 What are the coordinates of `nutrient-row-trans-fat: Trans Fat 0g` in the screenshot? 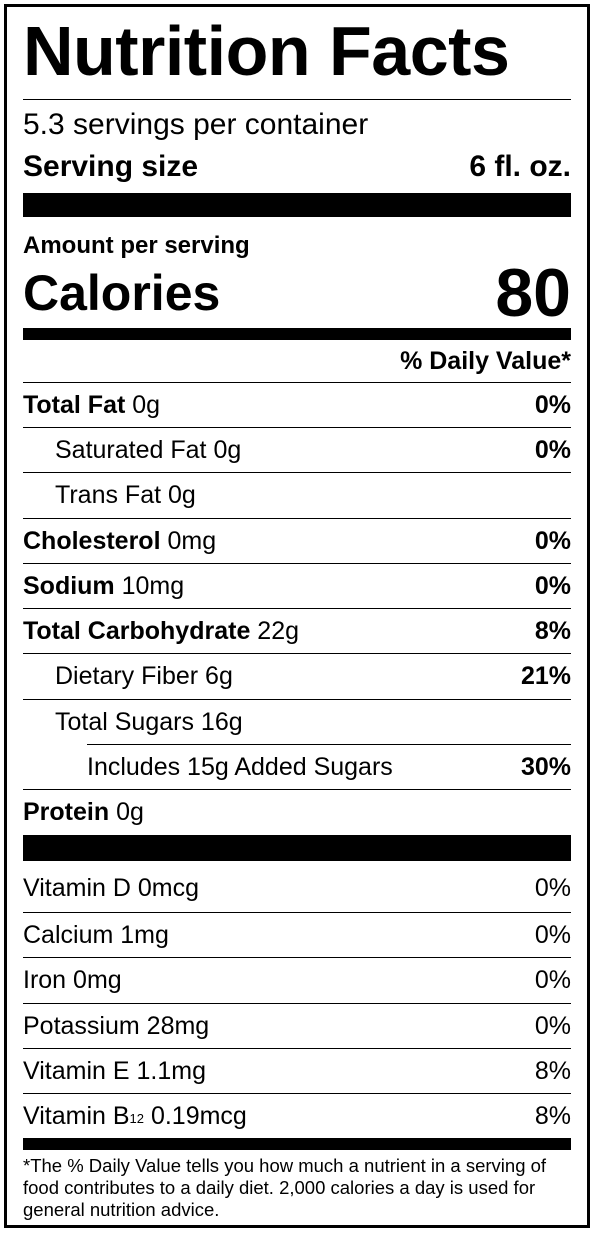 It's located at (125, 495).